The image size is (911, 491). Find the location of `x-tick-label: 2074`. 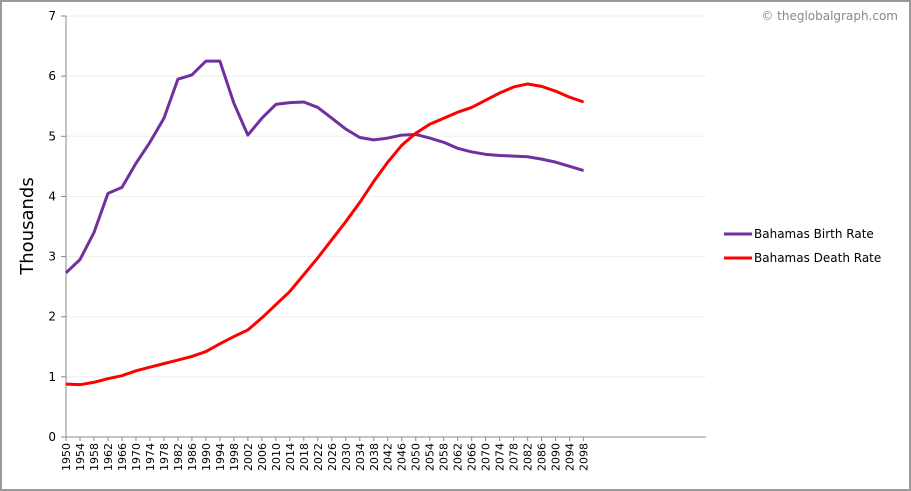

x-tick-label: 2074 is located at coordinates (500, 457).